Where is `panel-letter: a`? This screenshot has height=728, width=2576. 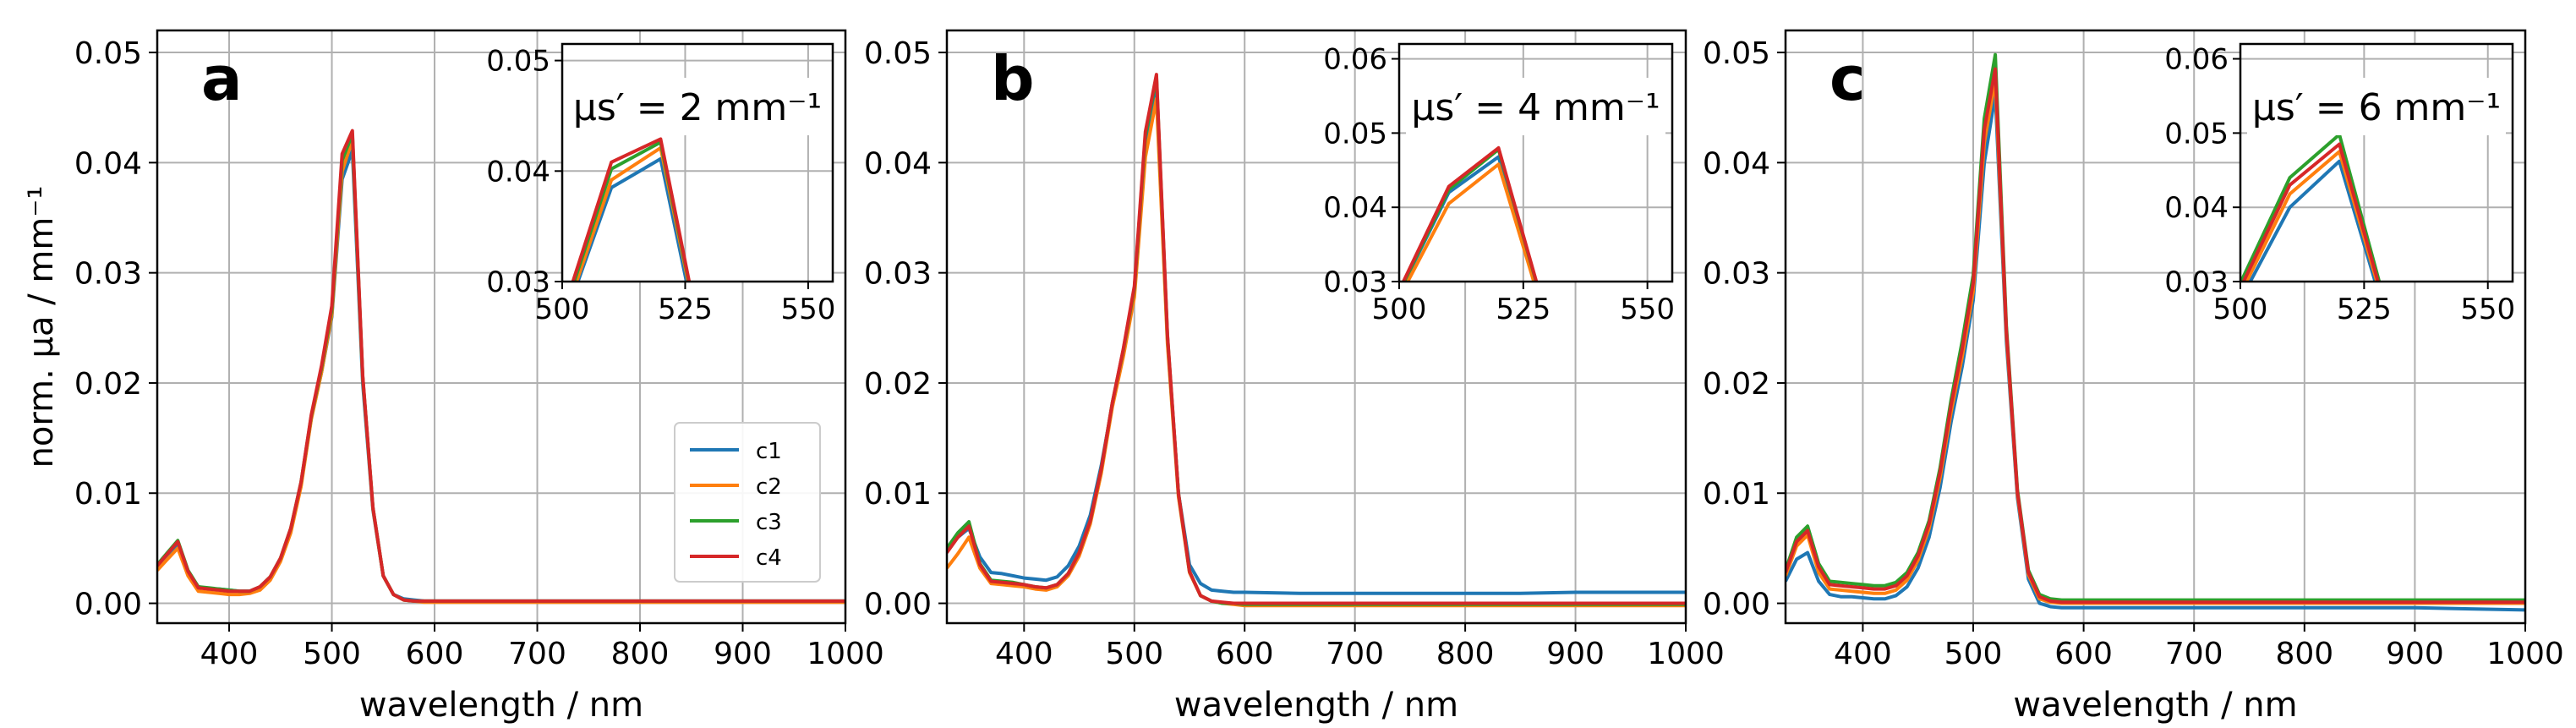
panel-letter: a is located at coordinates (222, 79).